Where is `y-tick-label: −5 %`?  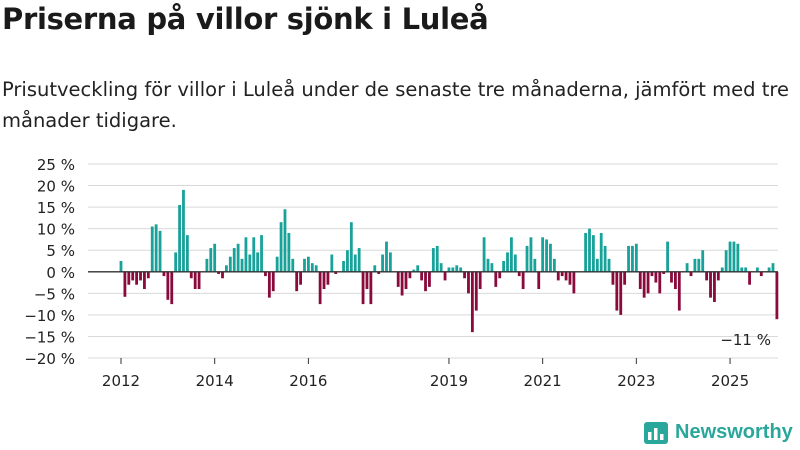 y-tick-label: −5 % is located at coordinates (54, 294).